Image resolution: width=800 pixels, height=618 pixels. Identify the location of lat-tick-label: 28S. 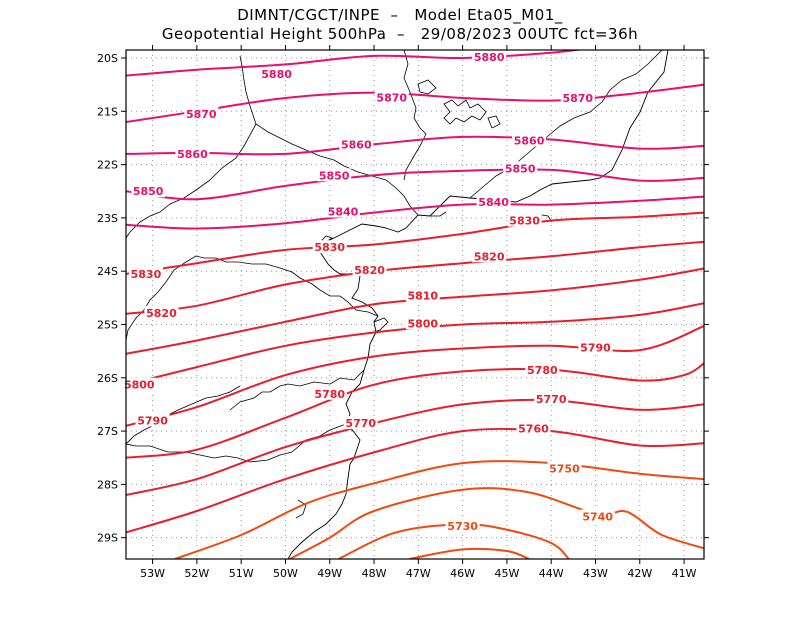
(107, 484).